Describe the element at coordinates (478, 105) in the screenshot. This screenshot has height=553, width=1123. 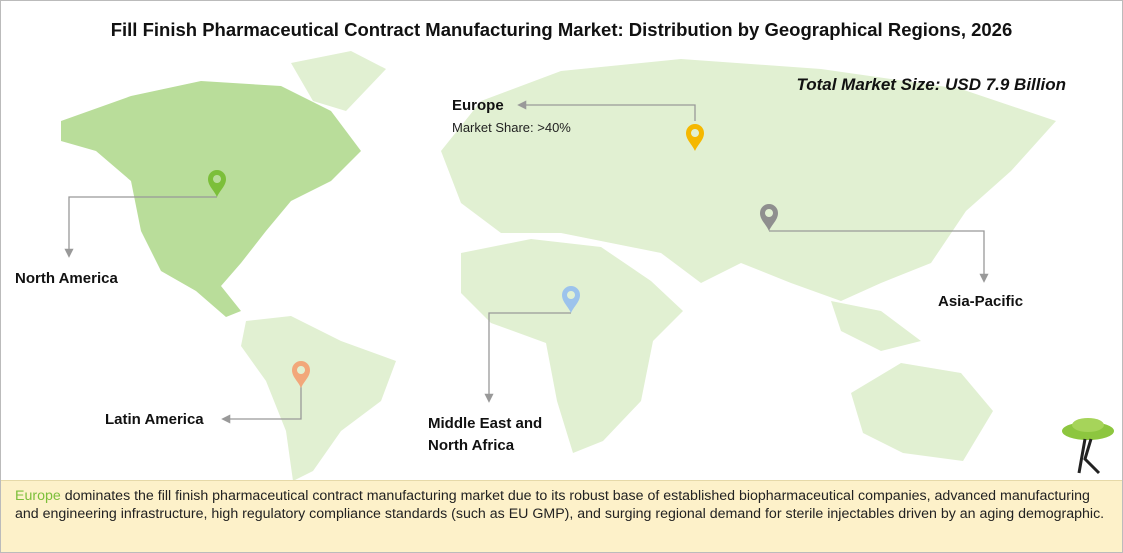
I see `region-label: Europe` at that location.